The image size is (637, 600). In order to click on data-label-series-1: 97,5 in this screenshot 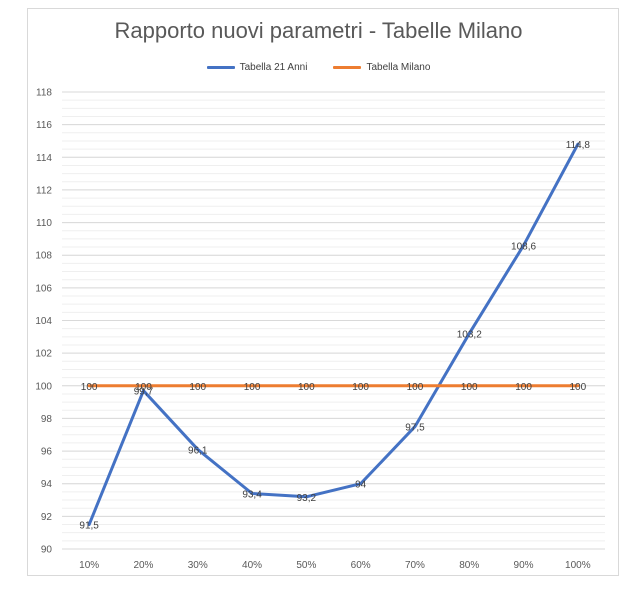, I will do `click(415, 428)`.